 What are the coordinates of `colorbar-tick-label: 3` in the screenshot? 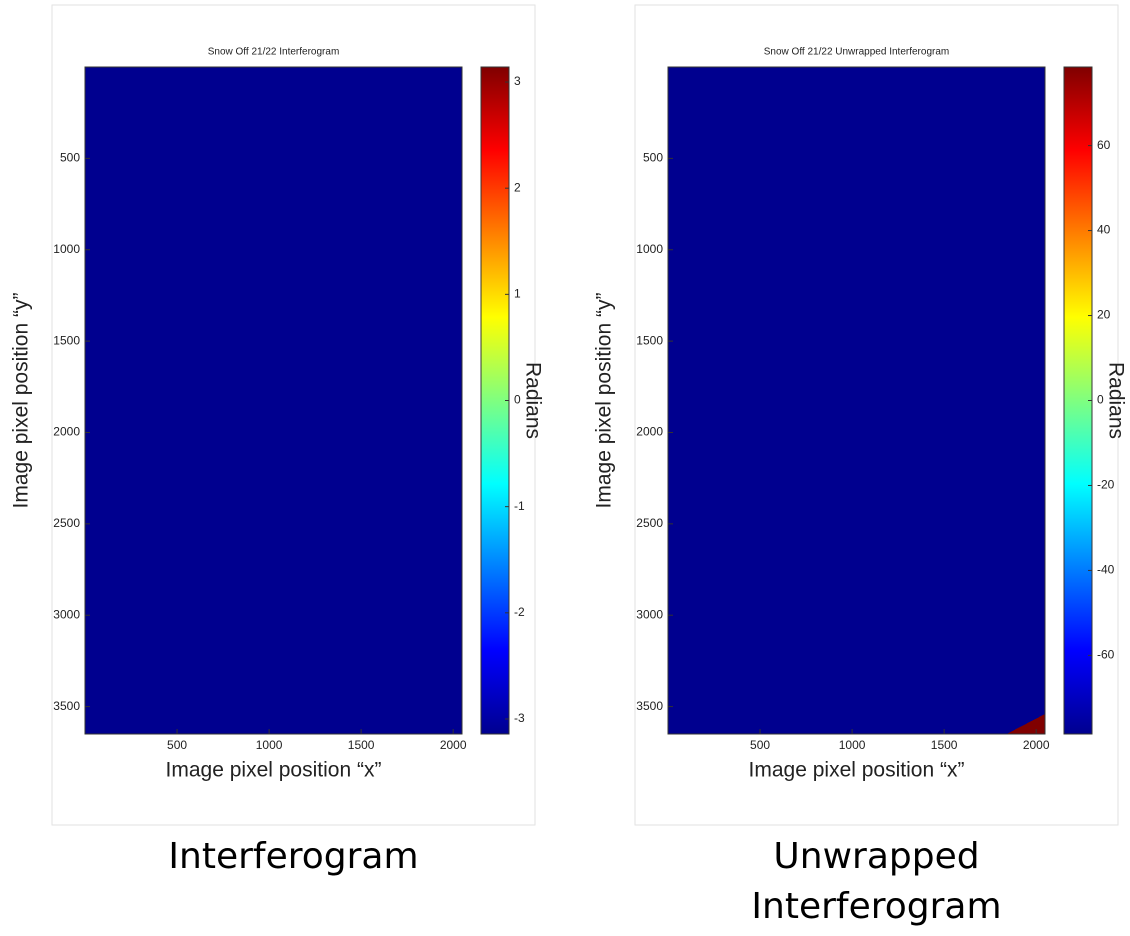 It's located at (517, 81).